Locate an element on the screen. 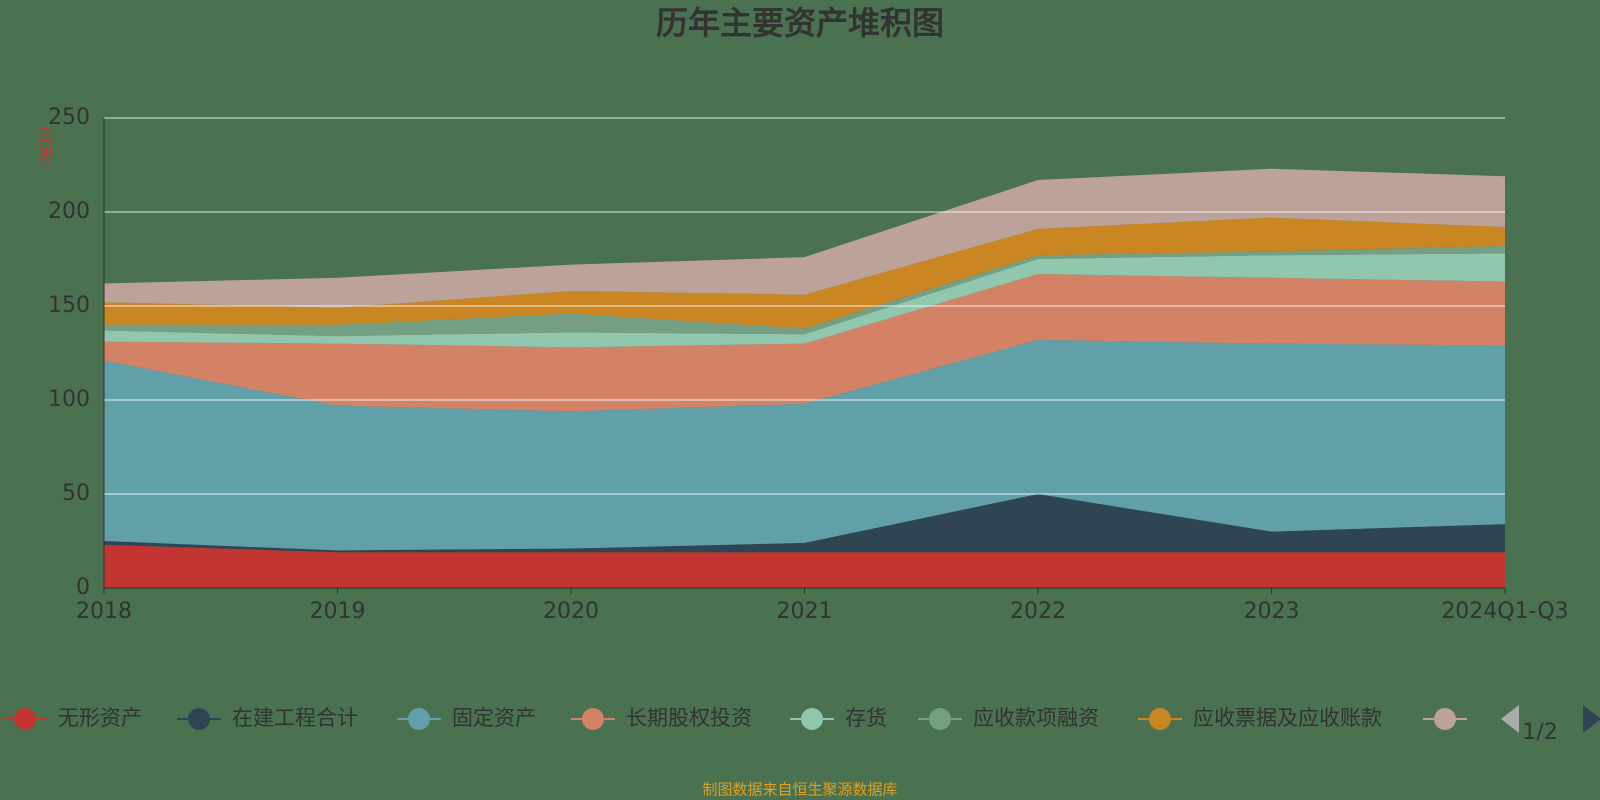  x-tick-label: 2020 is located at coordinates (571, 611).